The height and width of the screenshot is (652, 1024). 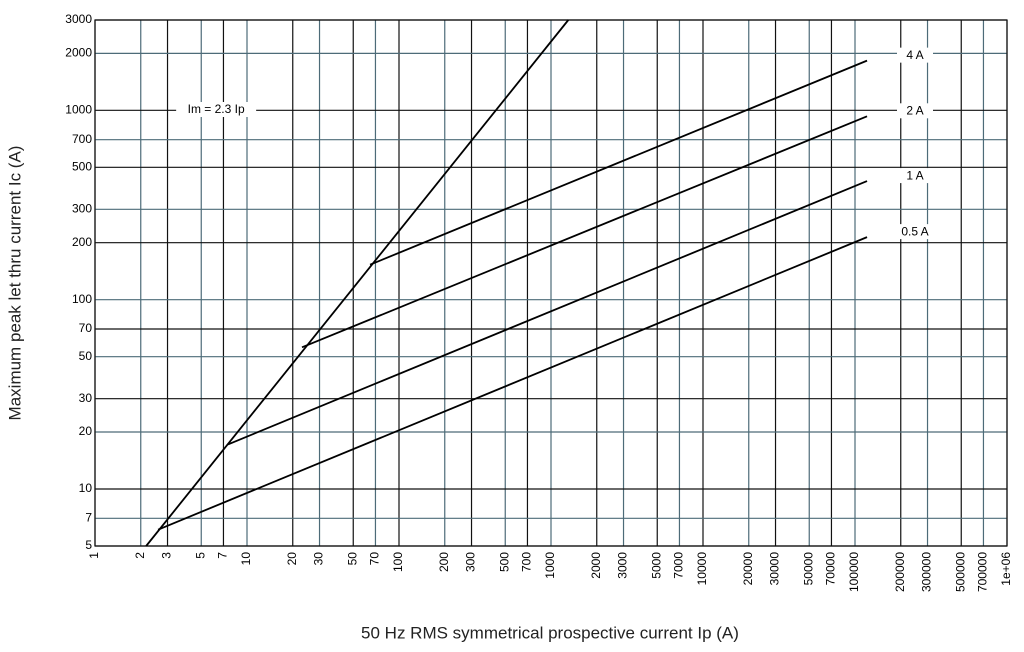 What do you see at coordinates (375, 559) in the screenshot?
I see `x-tick-label: 70` at bounding box center [375, 559].